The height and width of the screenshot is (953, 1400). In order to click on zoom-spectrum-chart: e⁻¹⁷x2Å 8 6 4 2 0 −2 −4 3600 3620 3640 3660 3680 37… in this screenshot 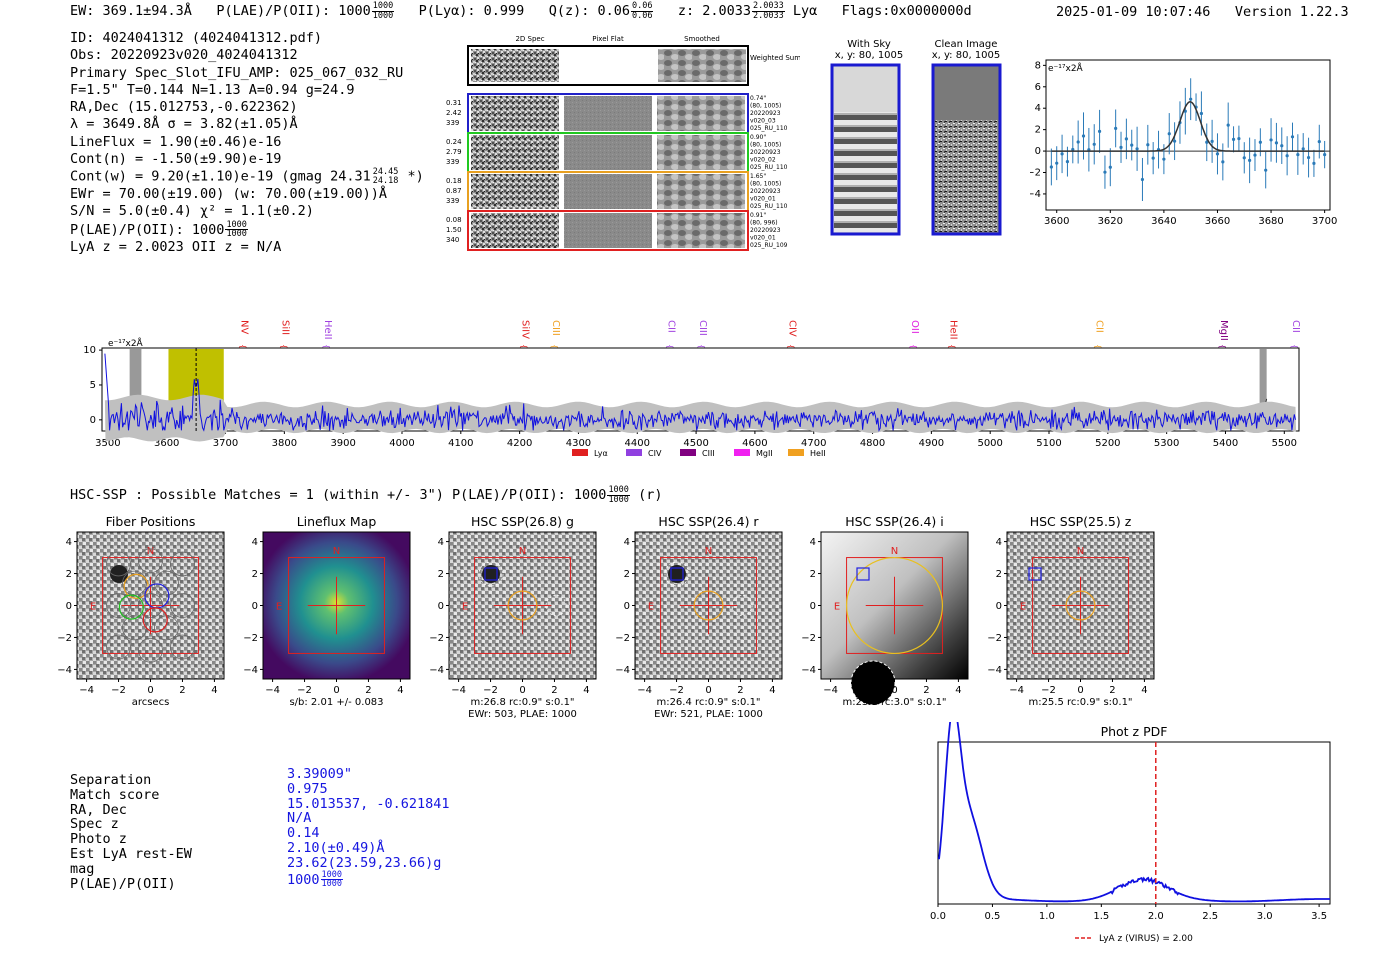, I will do `click(1183, 143)`.